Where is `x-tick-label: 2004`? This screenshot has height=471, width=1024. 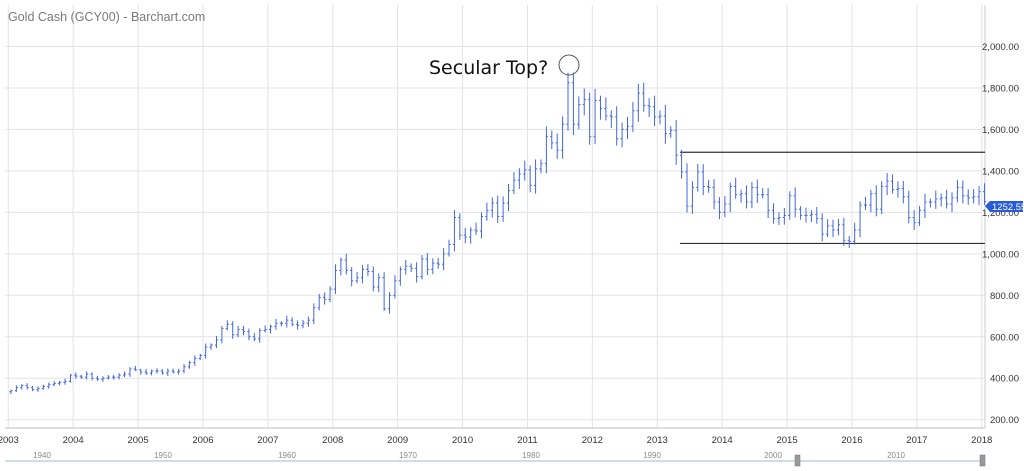
x-tick-label: 2004 is located at coordinates (73, 440).